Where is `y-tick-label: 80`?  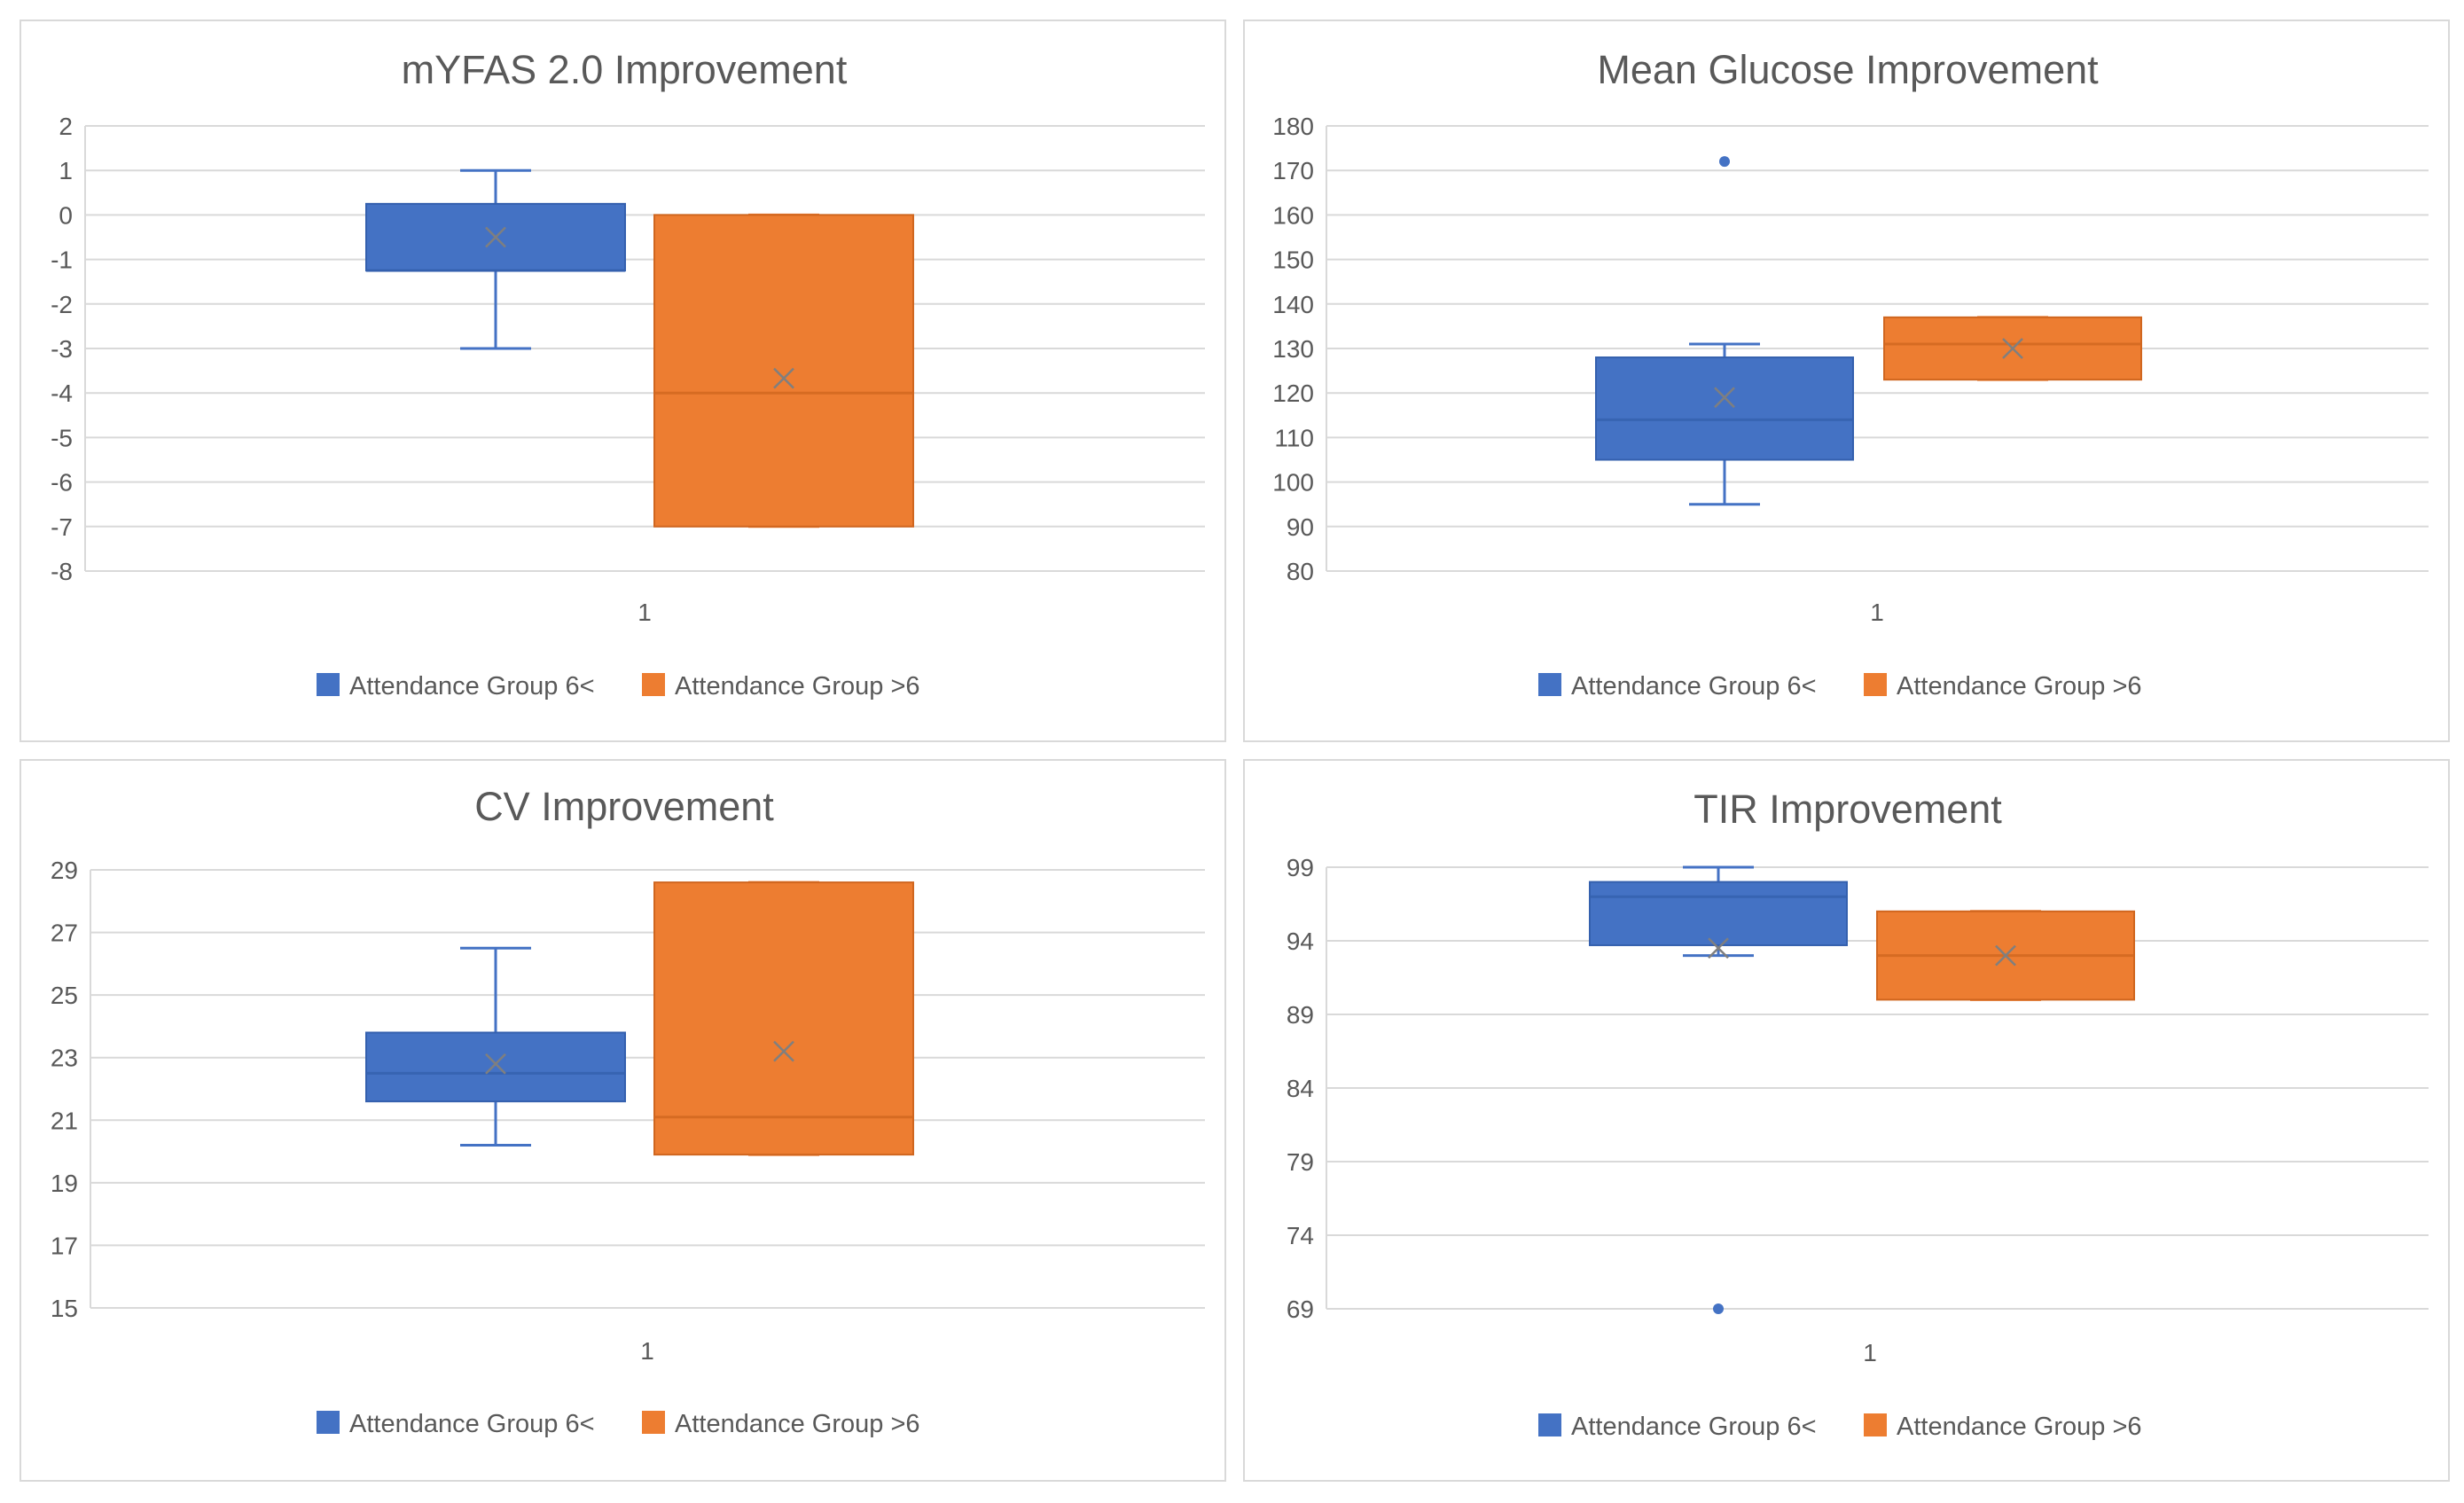 y-tick-label: 80 is located at coordinates (1301, 571).